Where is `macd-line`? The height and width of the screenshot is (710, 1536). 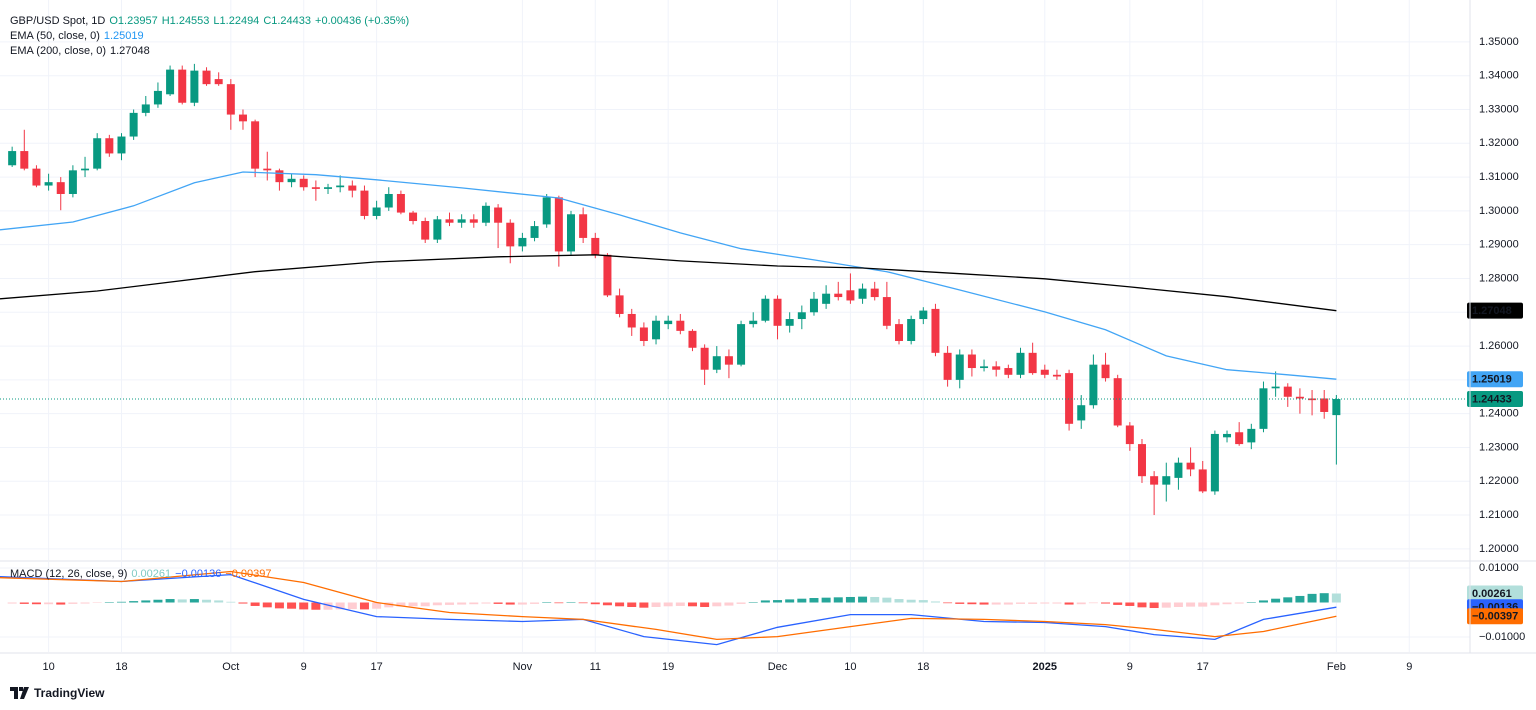 macd-line is located at coordinates (668, 605).